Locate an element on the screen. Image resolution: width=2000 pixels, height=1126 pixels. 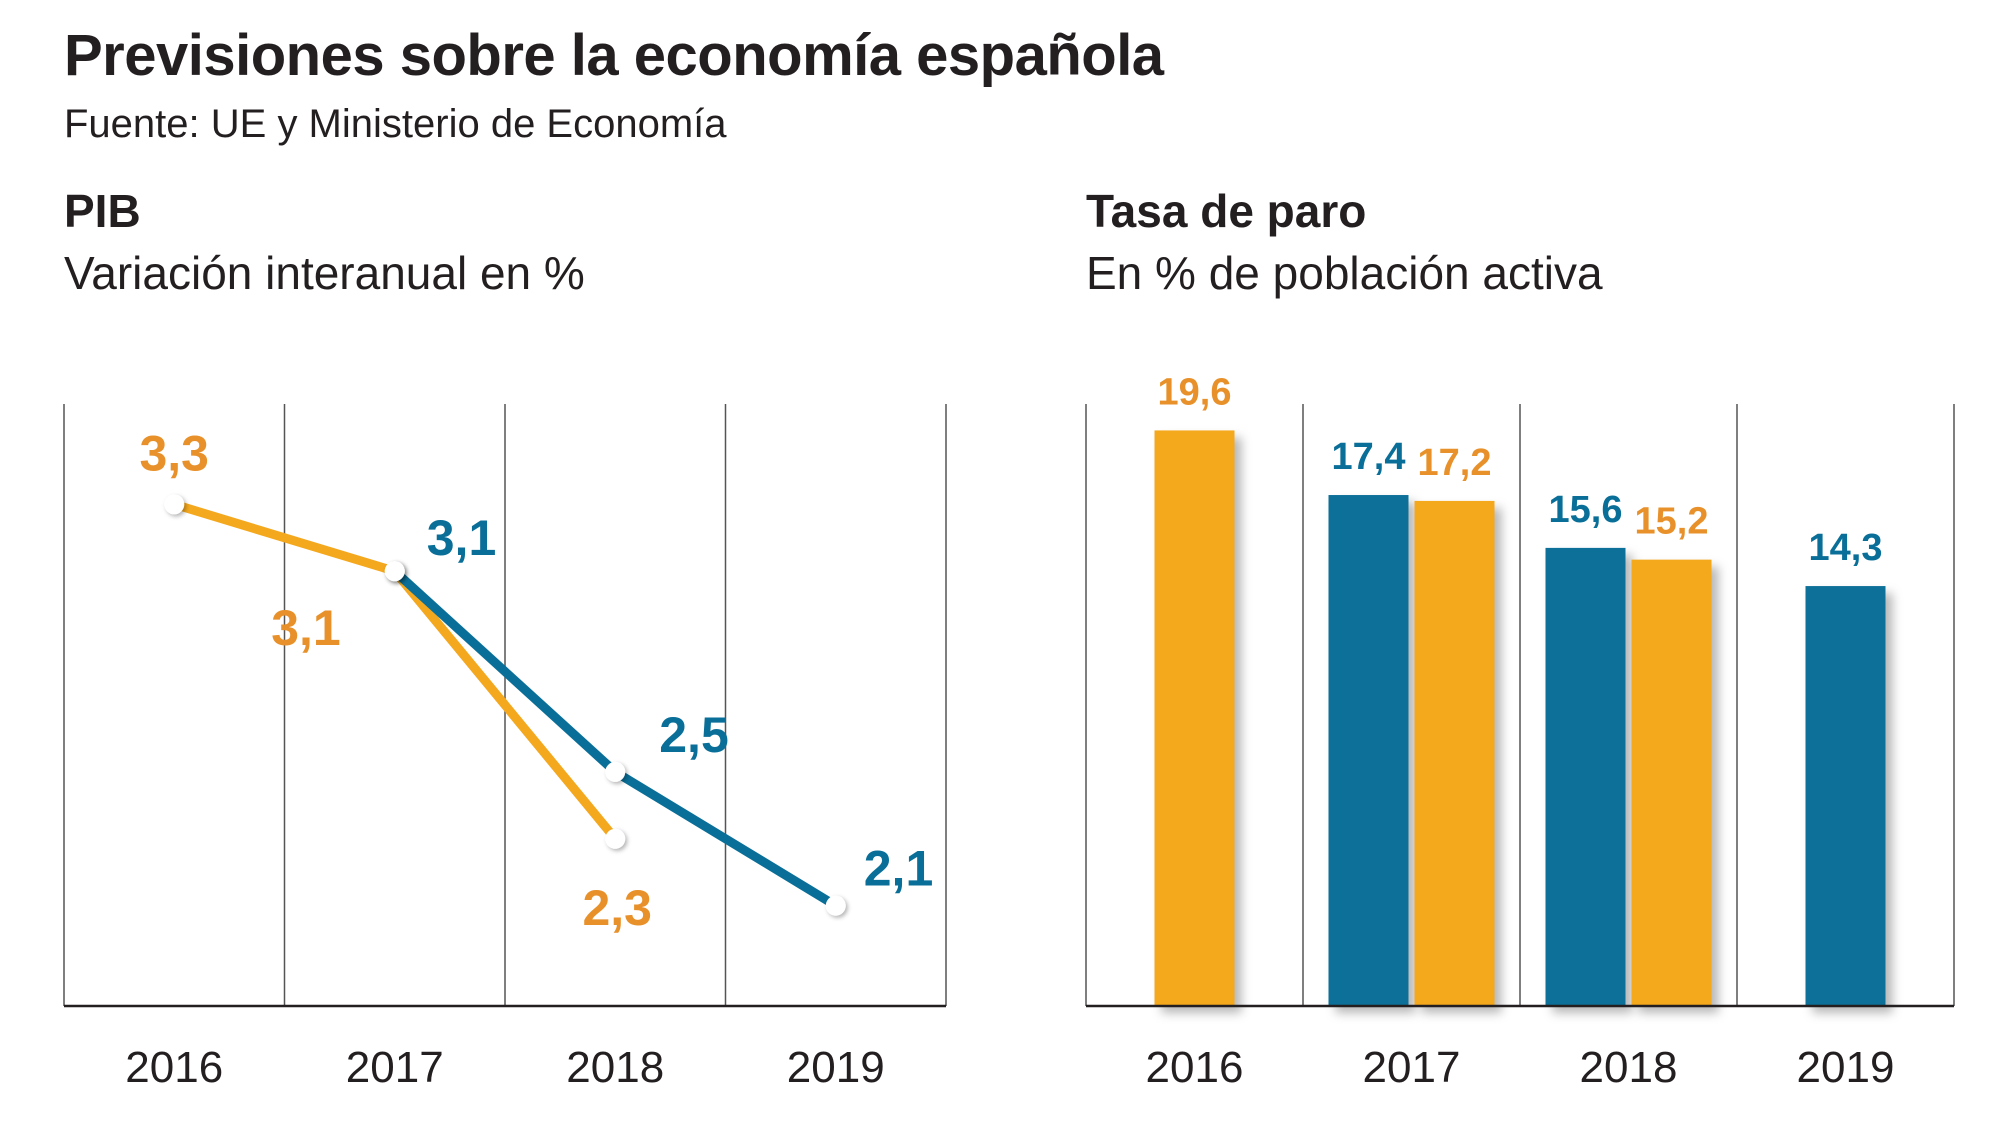
orange-data-label: 3,3 is located at coordinates (174, 453).